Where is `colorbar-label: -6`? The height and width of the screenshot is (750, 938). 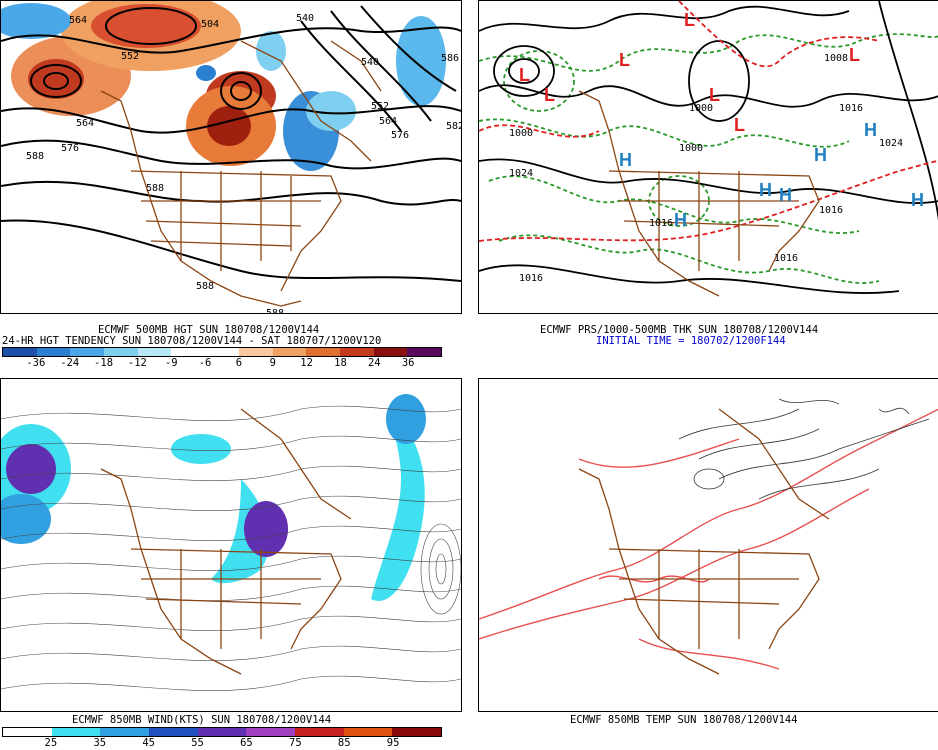 colorbar-label: -6 is located at coordinates (205, 363).